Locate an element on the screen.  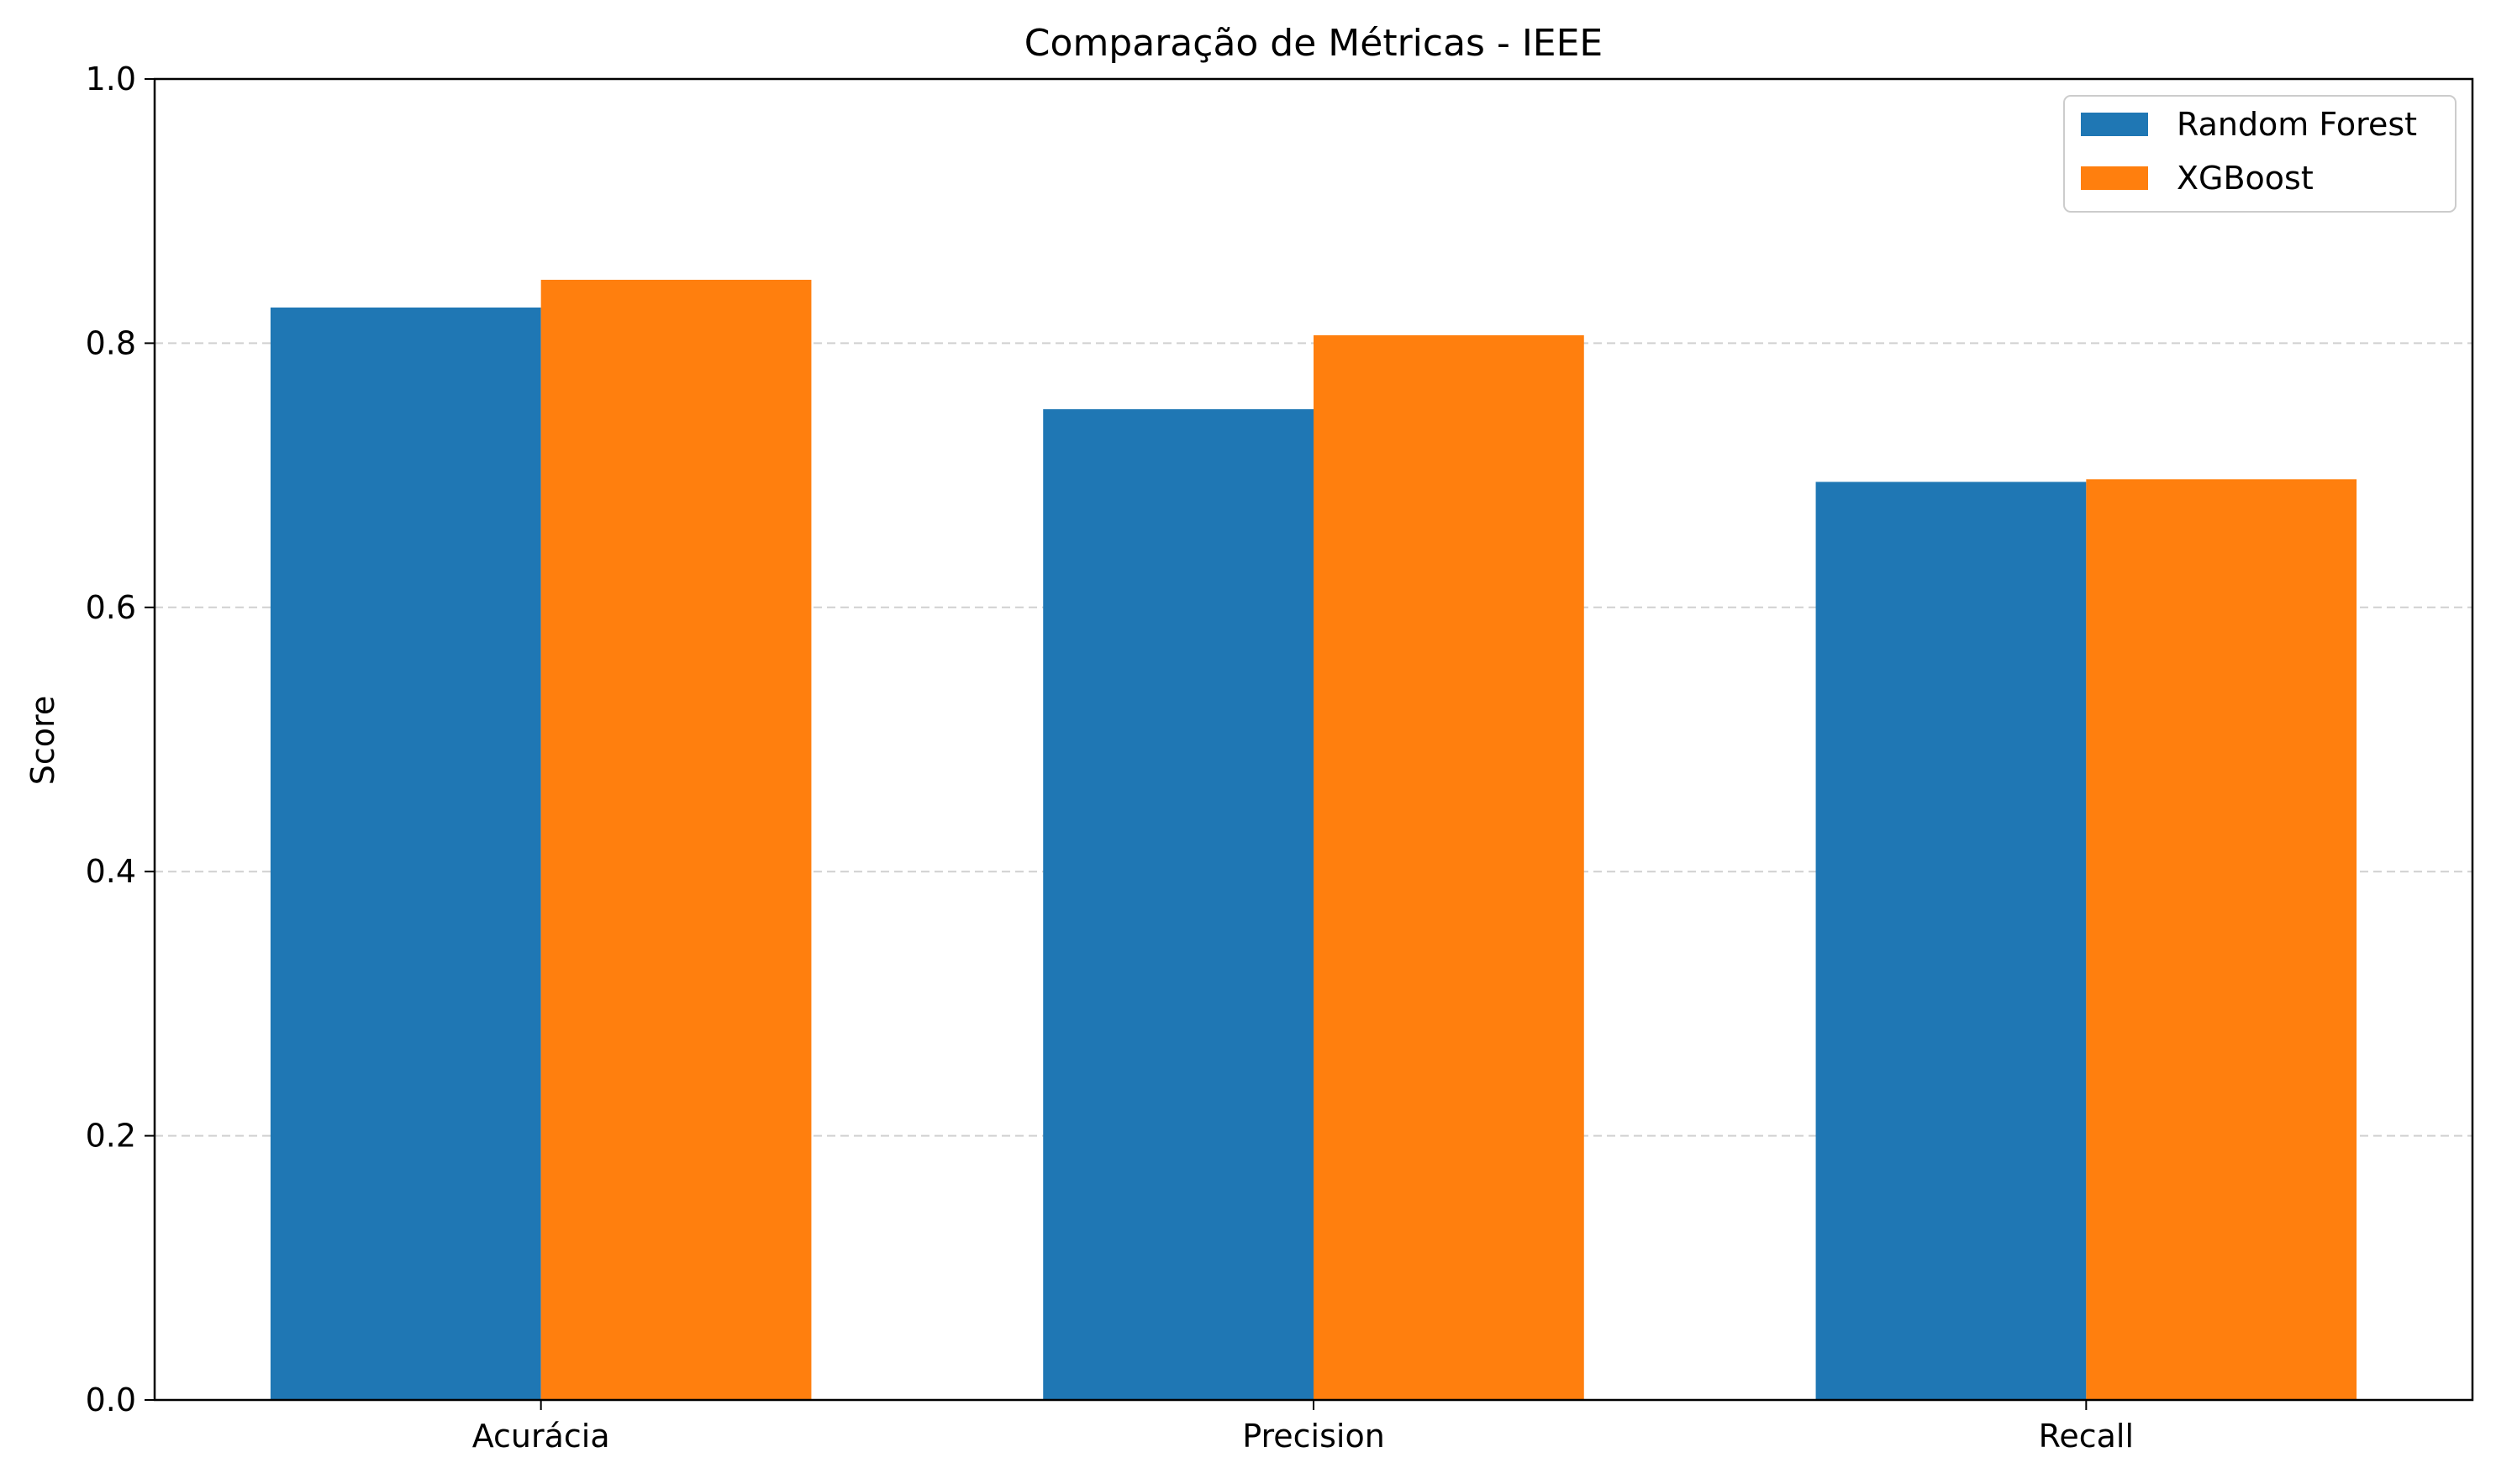
y-axis-label: Score is located at coordinates (42, 741).